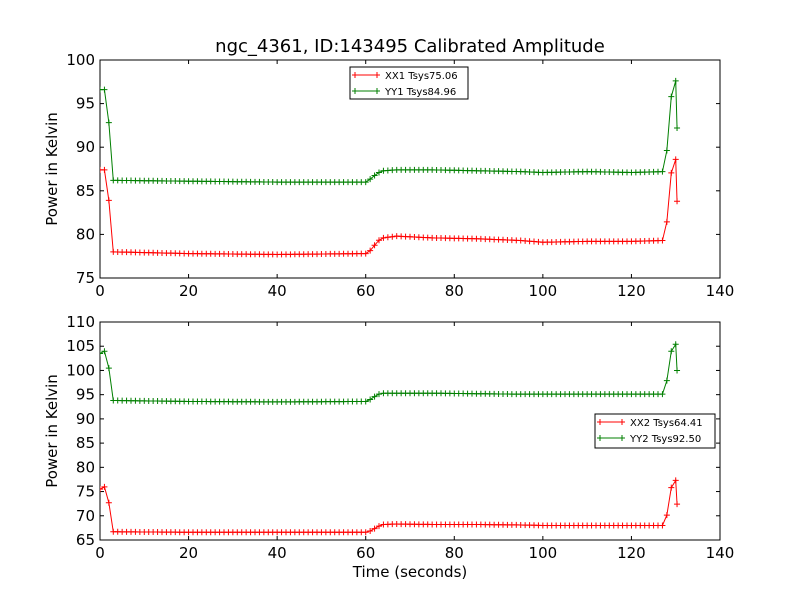  What do you see at coordinates (85, 516) in the screenshot?
I see `y-tick-label: 70` at bounding box center [85, 516].